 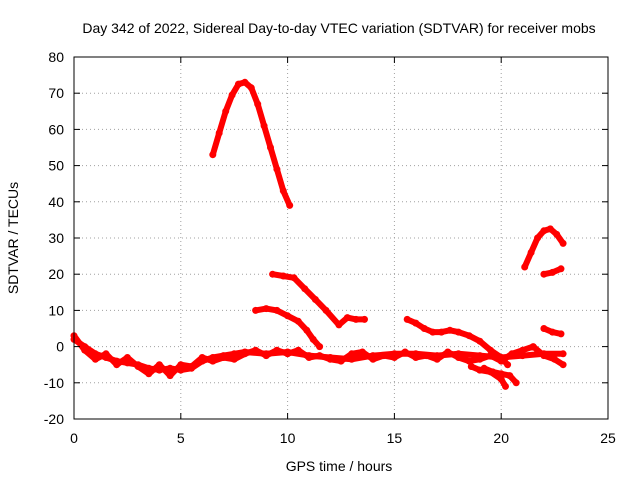 What do you see at coordinates (288, 438) in the screenshot?
I see `x-tick-label: 10` at bounding box center [288, 438].